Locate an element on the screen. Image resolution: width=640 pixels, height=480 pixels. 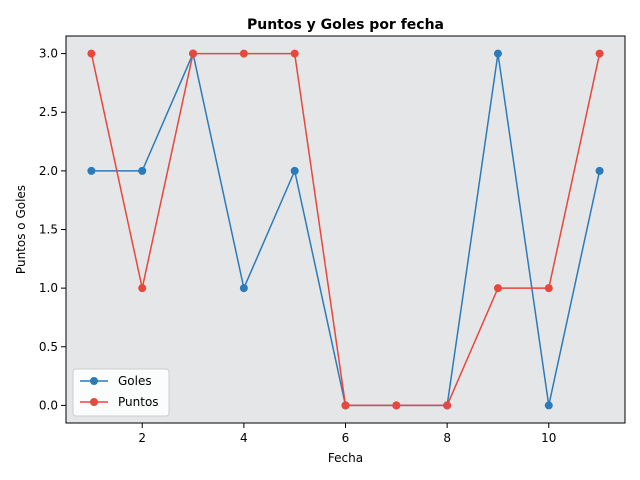
x-tick-label: 8 is located at coordinates (447, 438).